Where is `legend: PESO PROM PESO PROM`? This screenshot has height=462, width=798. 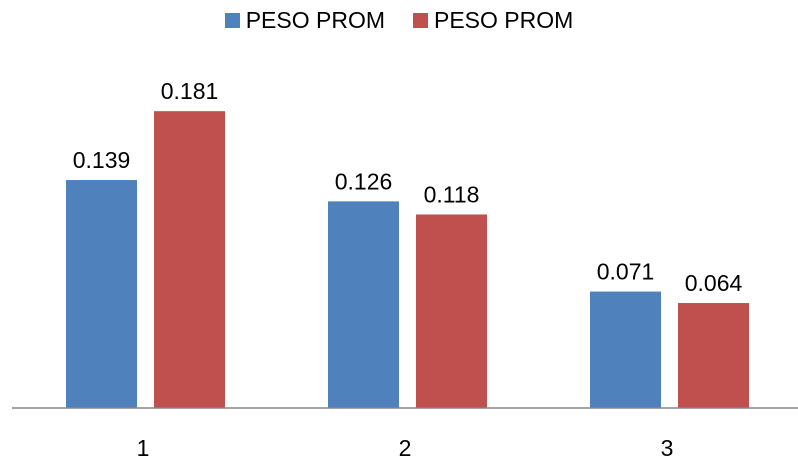
legend: PESO PROM PESO PROM is located at coordinates (399, 20).